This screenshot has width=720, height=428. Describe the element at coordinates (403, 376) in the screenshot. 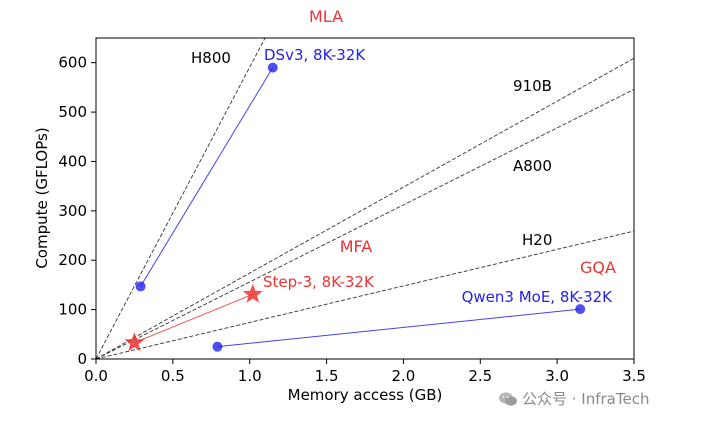

I see `x-tick-label: 2.0` at that location.